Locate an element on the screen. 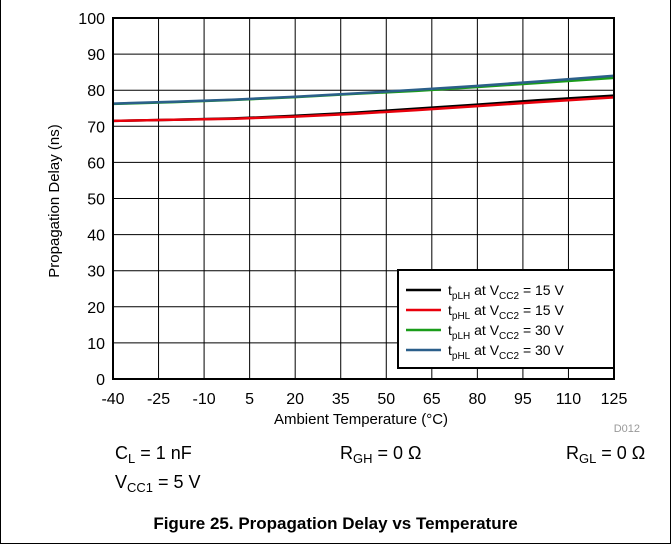 The height and width of the screenshot is (544, 671). x-tick-label: 50 is located at coordinates (386, 399).